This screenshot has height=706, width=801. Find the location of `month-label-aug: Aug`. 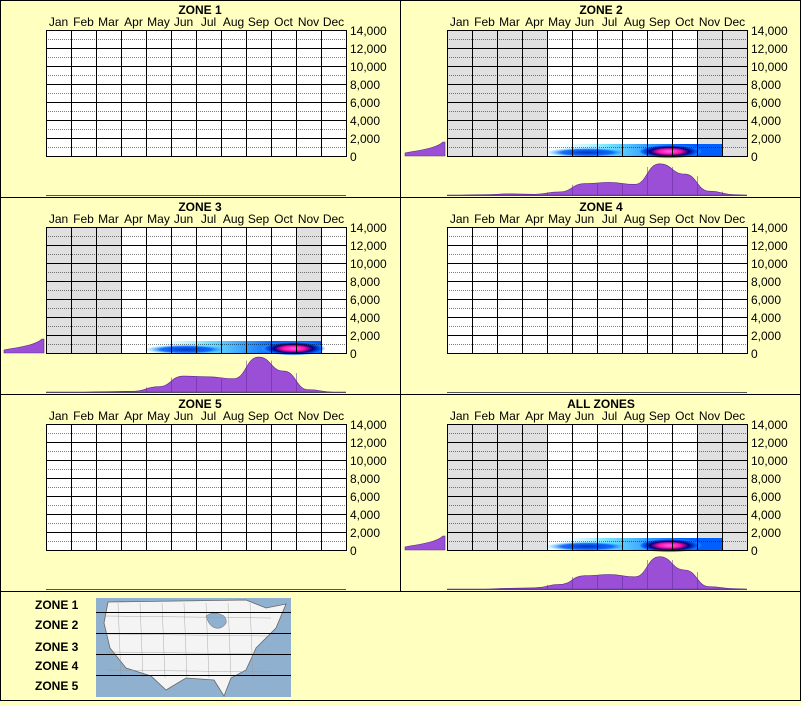

month-label-aug: Aug is located at coordinates (233, 416).